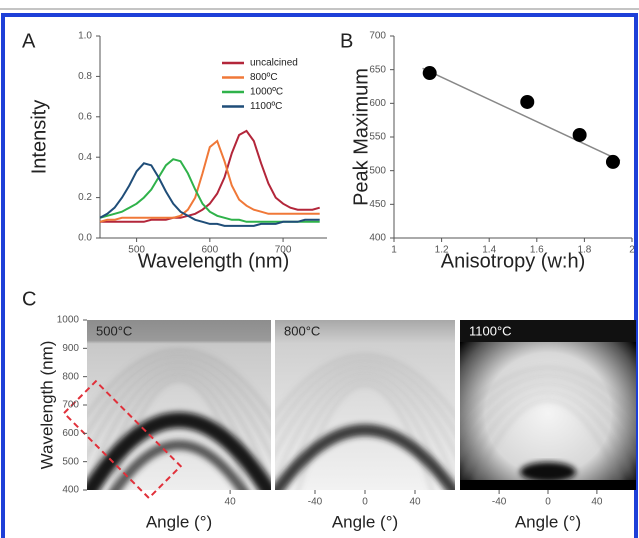 Image resolution: width=639 pixels, height=538 pixels. Describe the element at coordinates (29, 299) in the screenshot. I see `panel-letter: C` at that location.